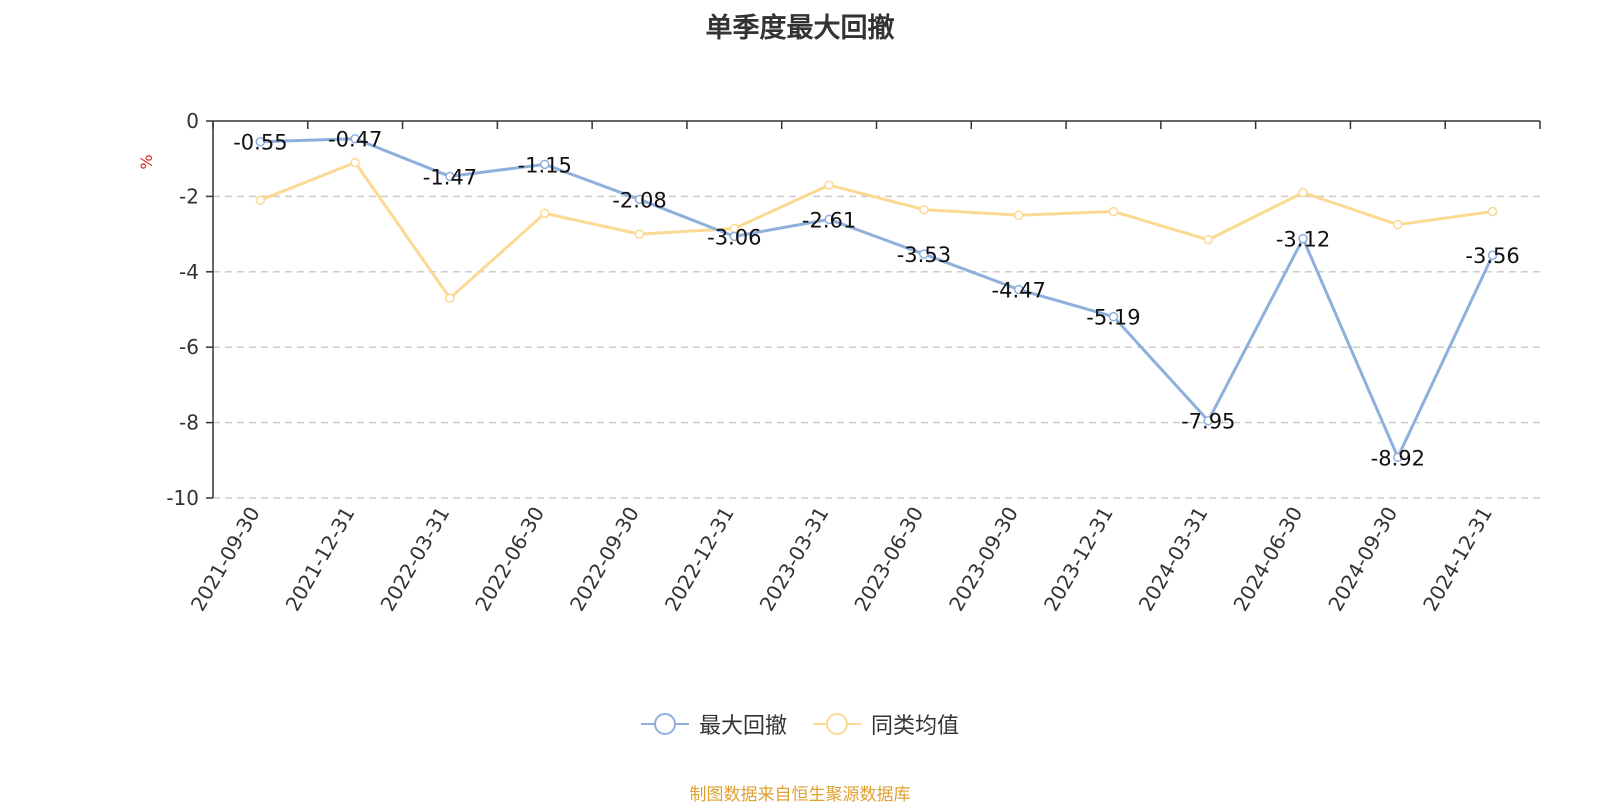  I want to click on data-label: -0.55, so click(260, 143).